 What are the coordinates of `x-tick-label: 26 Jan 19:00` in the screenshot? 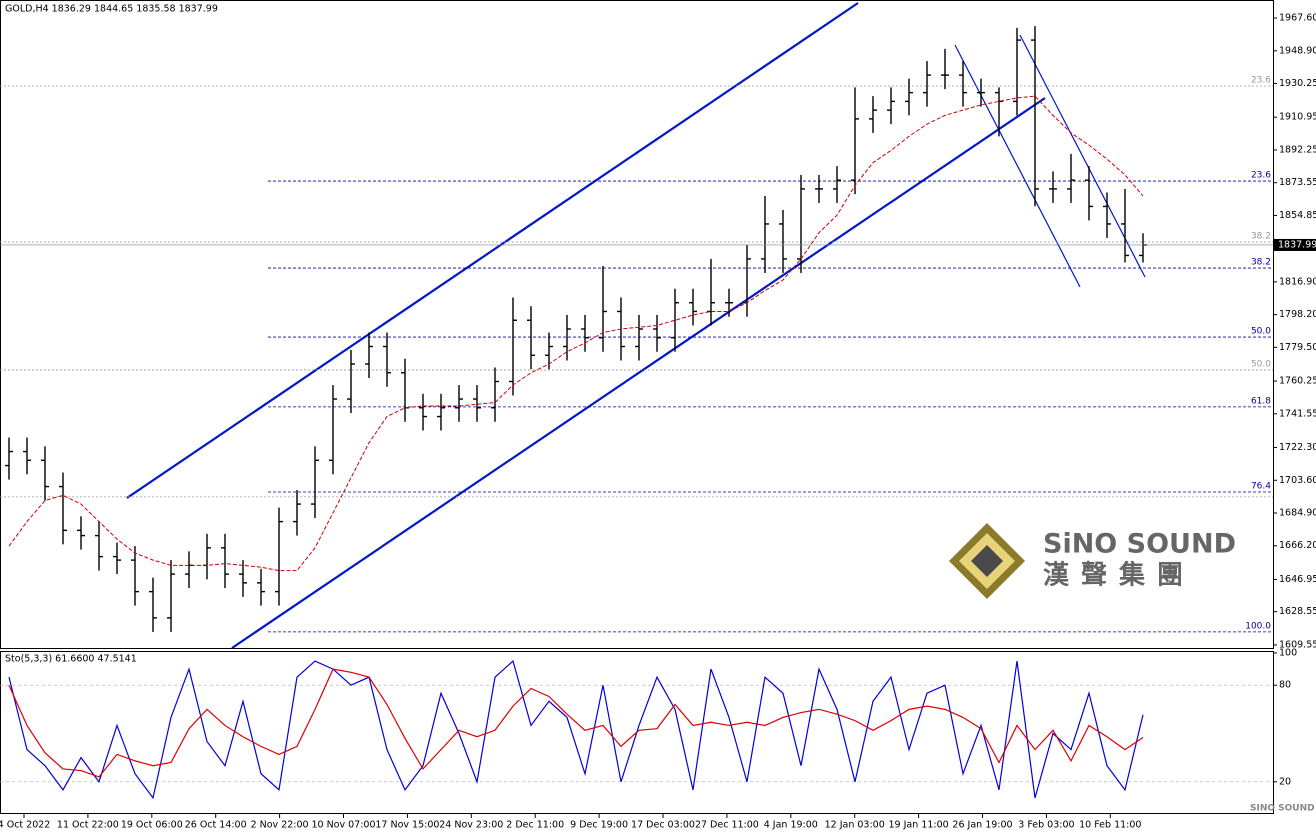 It's located at (982, 825).